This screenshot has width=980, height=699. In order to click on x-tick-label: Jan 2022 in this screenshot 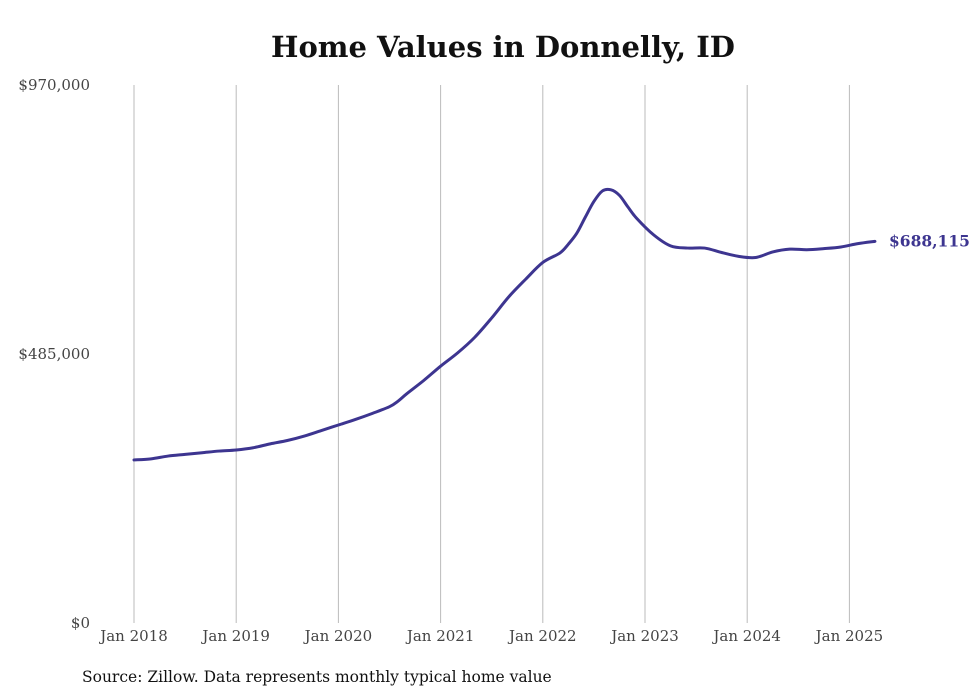, I will do `click(542, 636)`.